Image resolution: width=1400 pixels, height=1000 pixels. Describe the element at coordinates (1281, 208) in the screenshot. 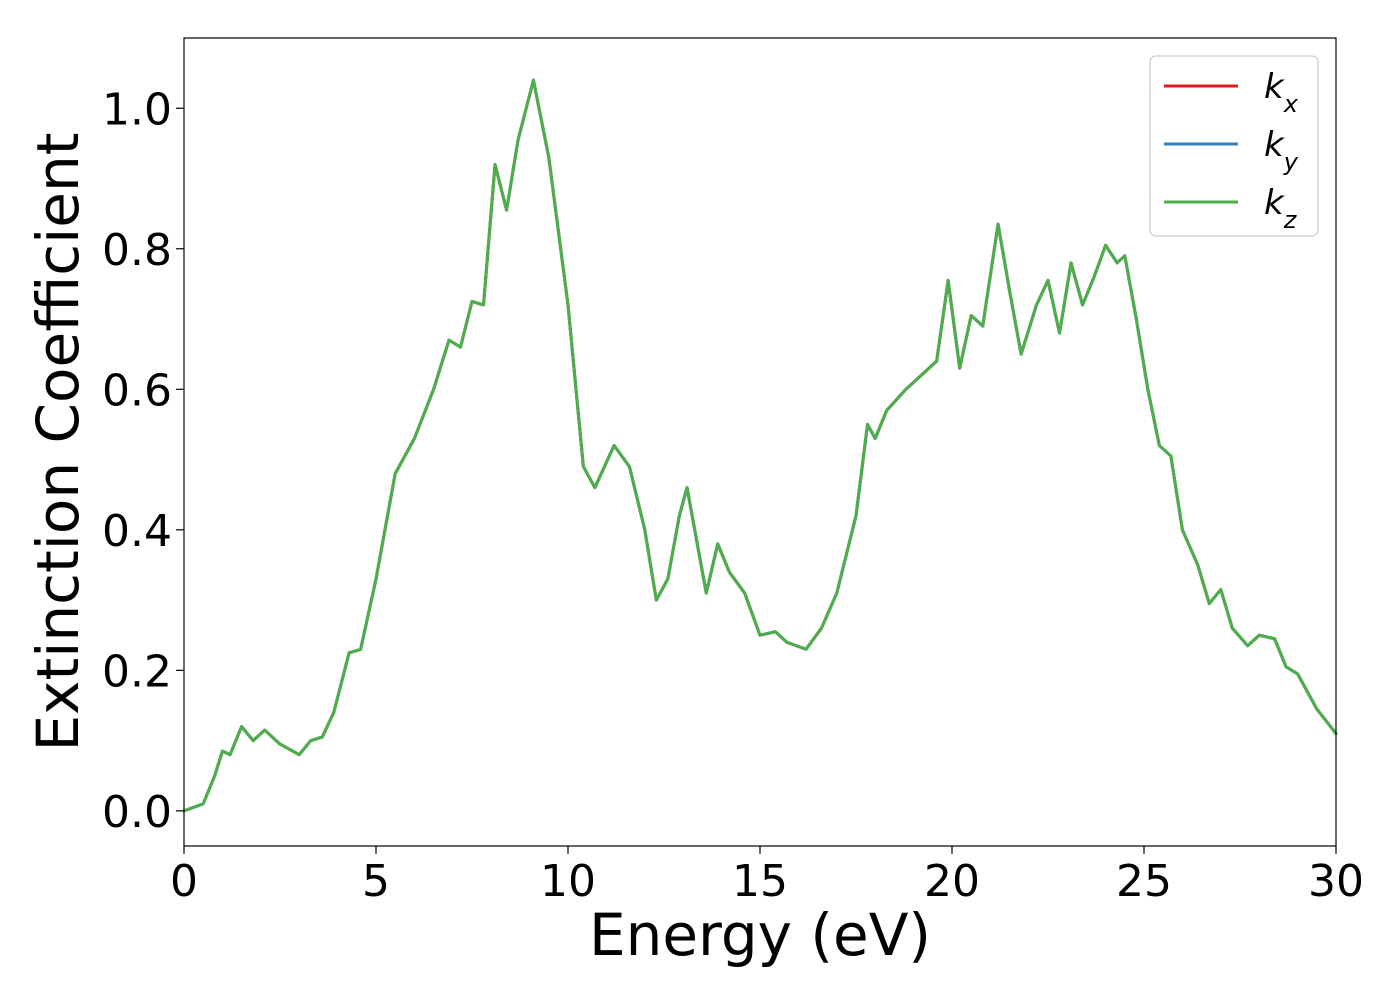

I see `legend-label-z: kz` at that location.